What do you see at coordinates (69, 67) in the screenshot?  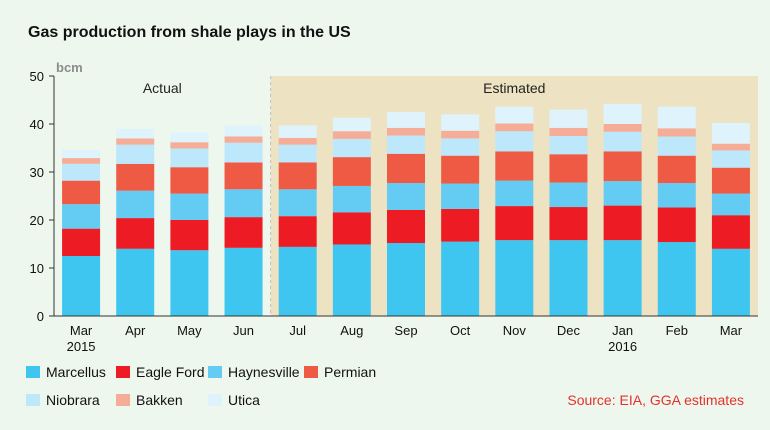 I see `unit-label: bcm` at bounding box center [69, 67].